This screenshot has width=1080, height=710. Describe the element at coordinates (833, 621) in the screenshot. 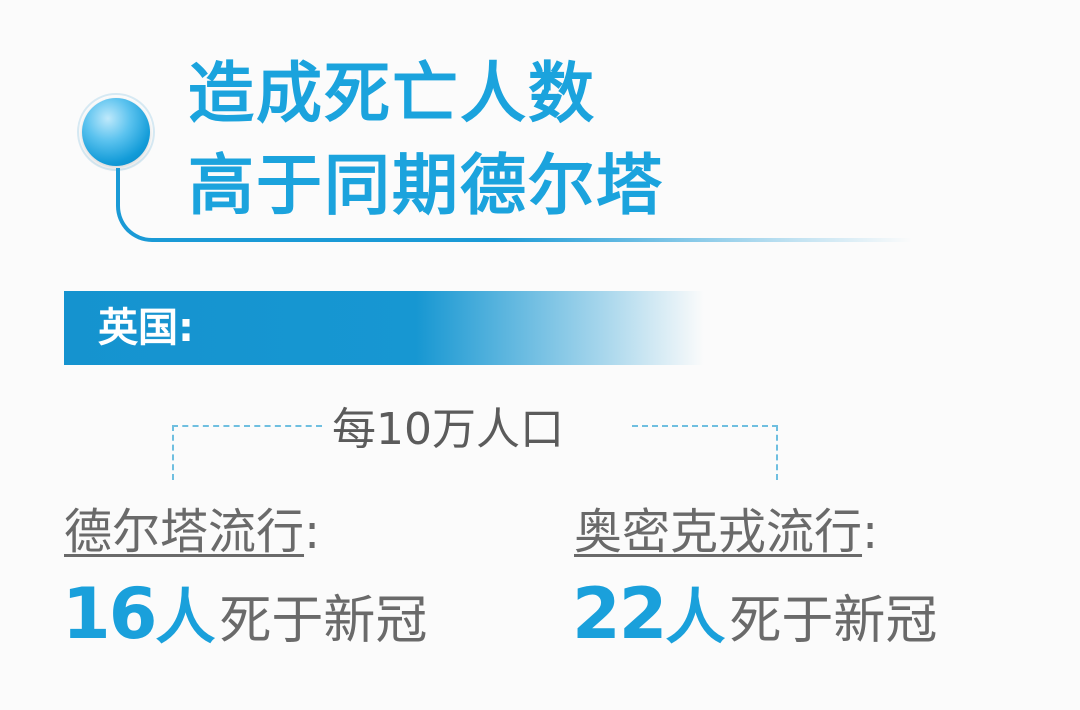

I see `omicron-death-description: 死于新冠` at that location.